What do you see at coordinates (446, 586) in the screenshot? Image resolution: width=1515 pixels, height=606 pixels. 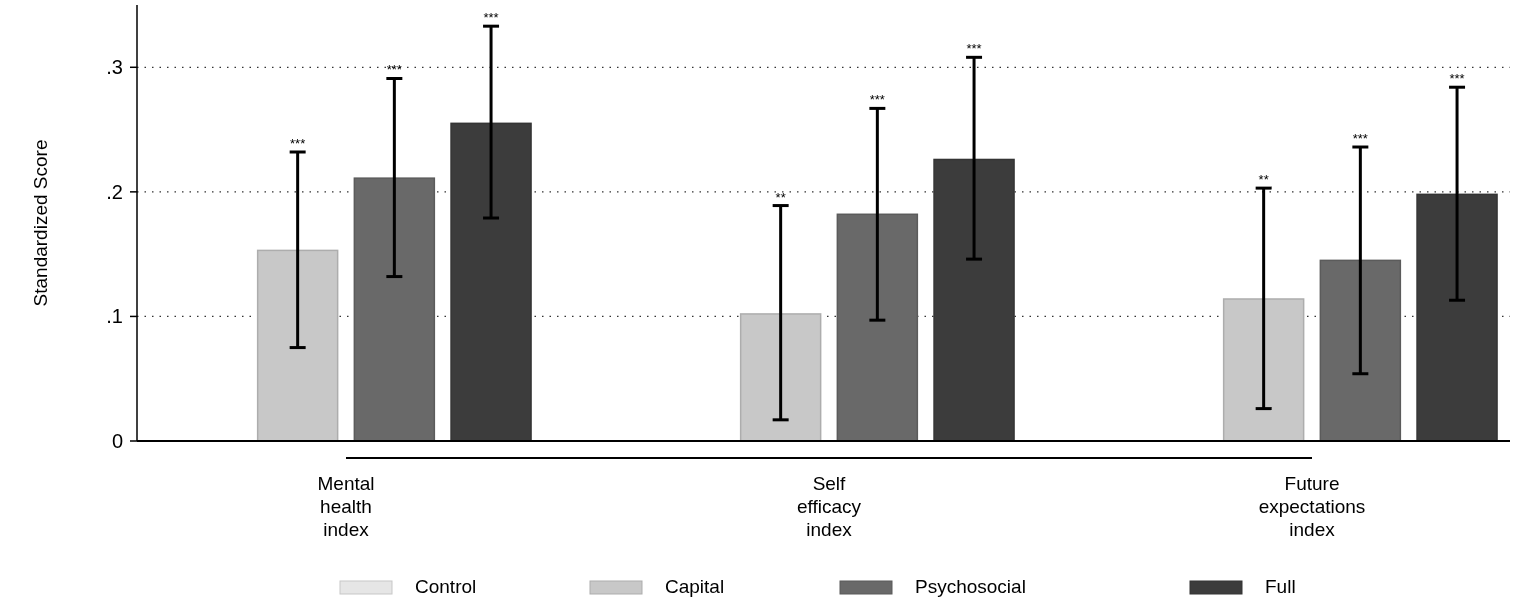 I see `legend-label: Control` at bounding box center [446, 586].